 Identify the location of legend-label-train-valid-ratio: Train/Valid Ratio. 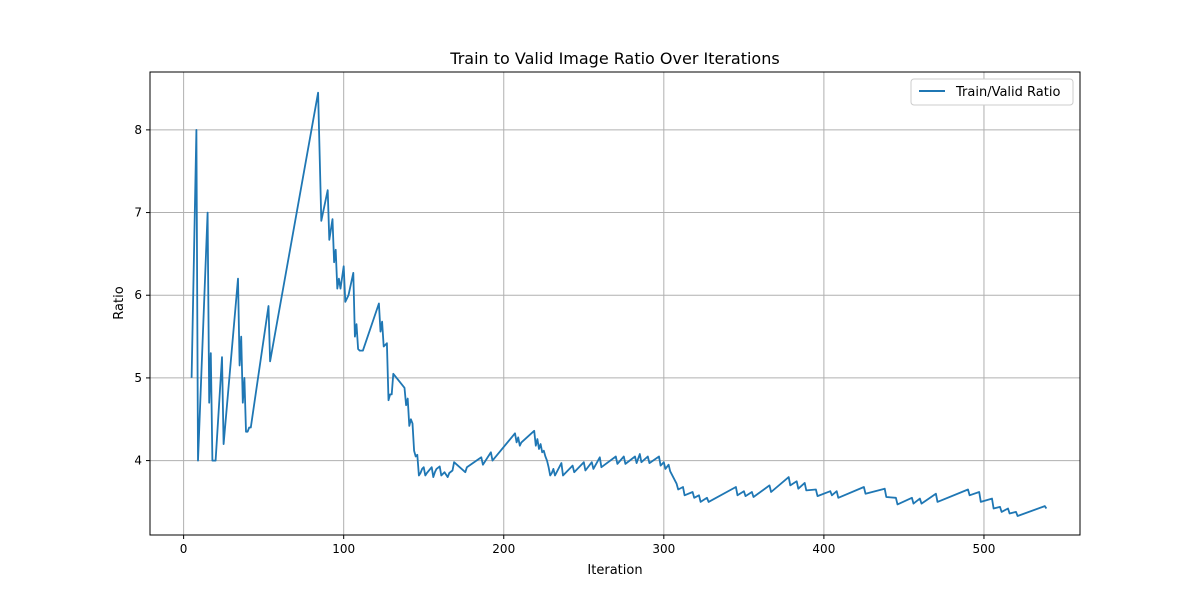
(1007, 92).